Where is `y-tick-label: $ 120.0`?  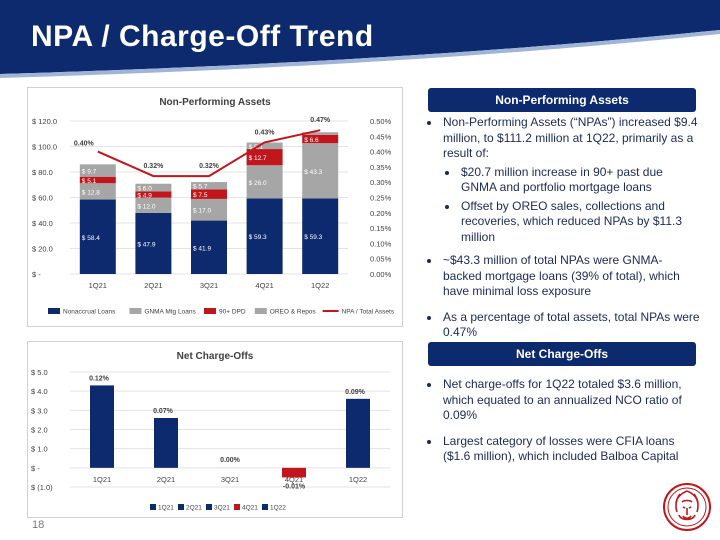
y-tick-label: $ 120.0 is located at coordinates (44, 121).